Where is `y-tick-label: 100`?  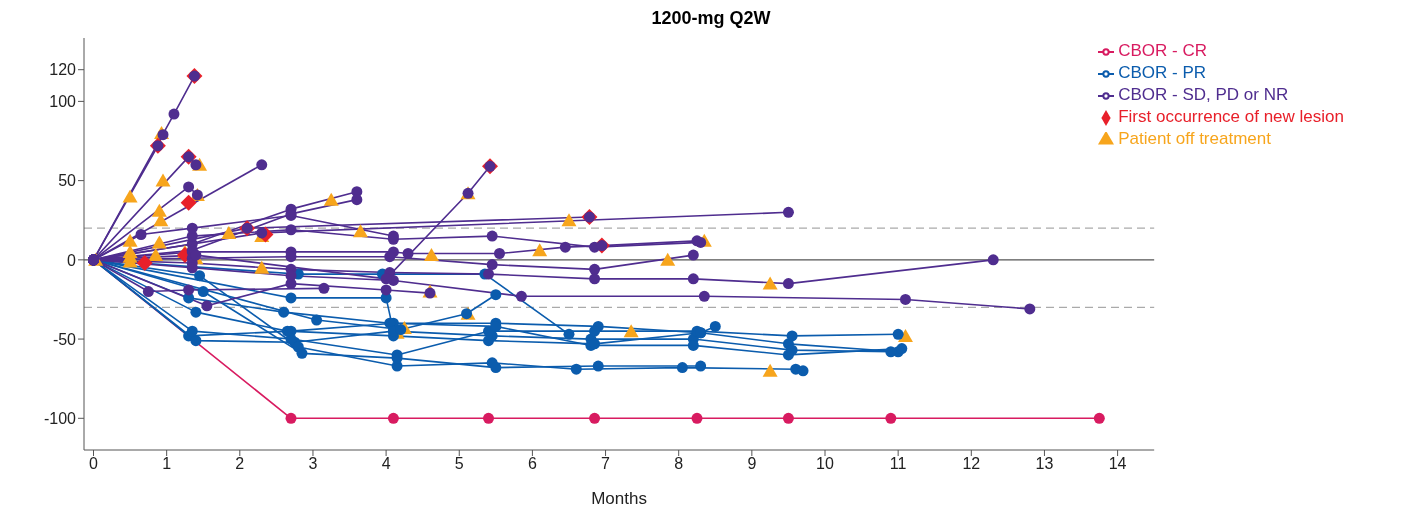 y-tick-label: 100 is located at coordinates (63, 102).